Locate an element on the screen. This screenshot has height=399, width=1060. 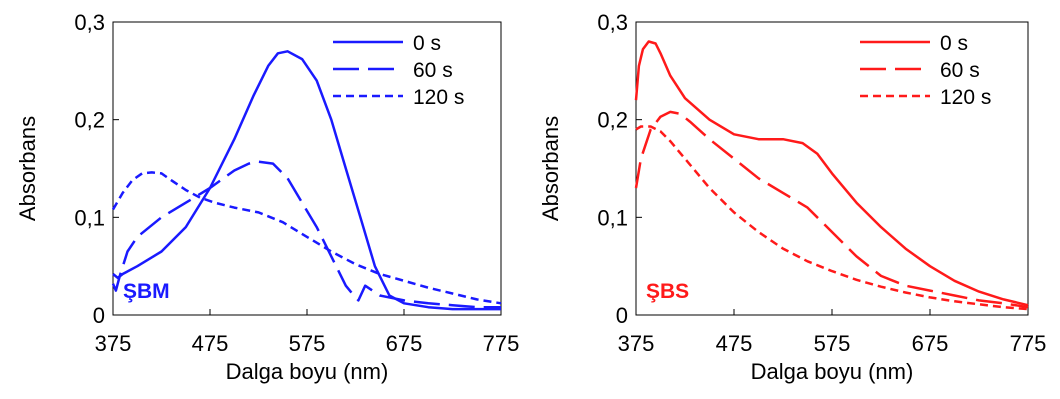
series-line-60s is located at coordinates (306, 234).